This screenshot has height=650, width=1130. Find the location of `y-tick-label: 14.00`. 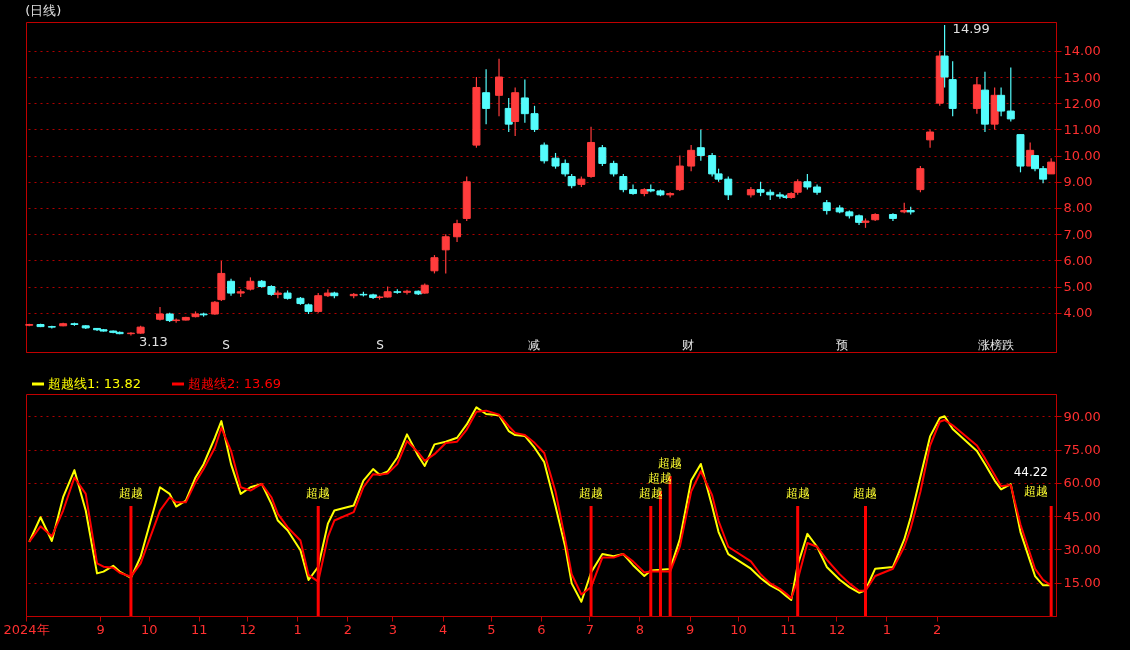

y-tick-label: 14.00 is located at coordinates (1082, 51).